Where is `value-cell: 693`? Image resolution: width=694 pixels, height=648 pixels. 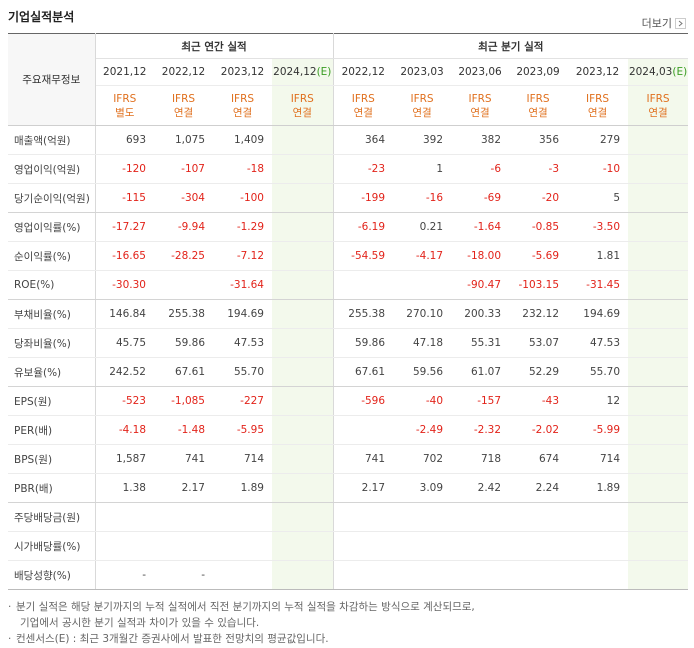
value-cell: 693 is located at coordinates (124, 140).